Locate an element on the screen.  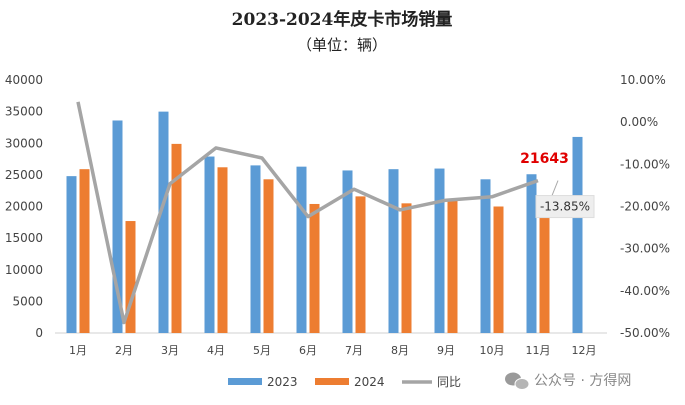
y-right-tick: -40.00% is located at coordinates (645, 291).